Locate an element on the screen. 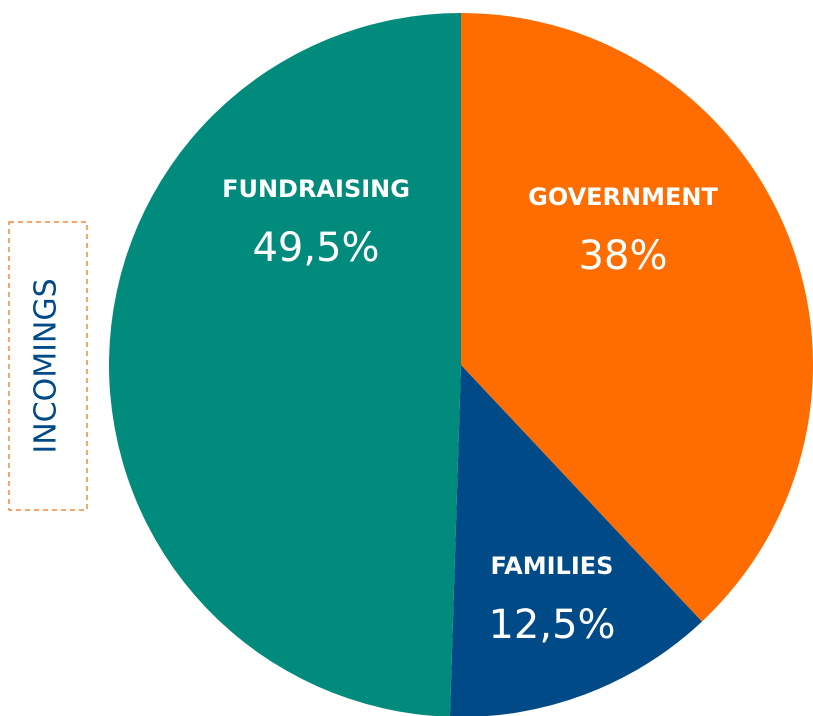 The height and width of the screenshot is (716, 813). chart-title: INCOMINGS is located at coordinates (46, 365).